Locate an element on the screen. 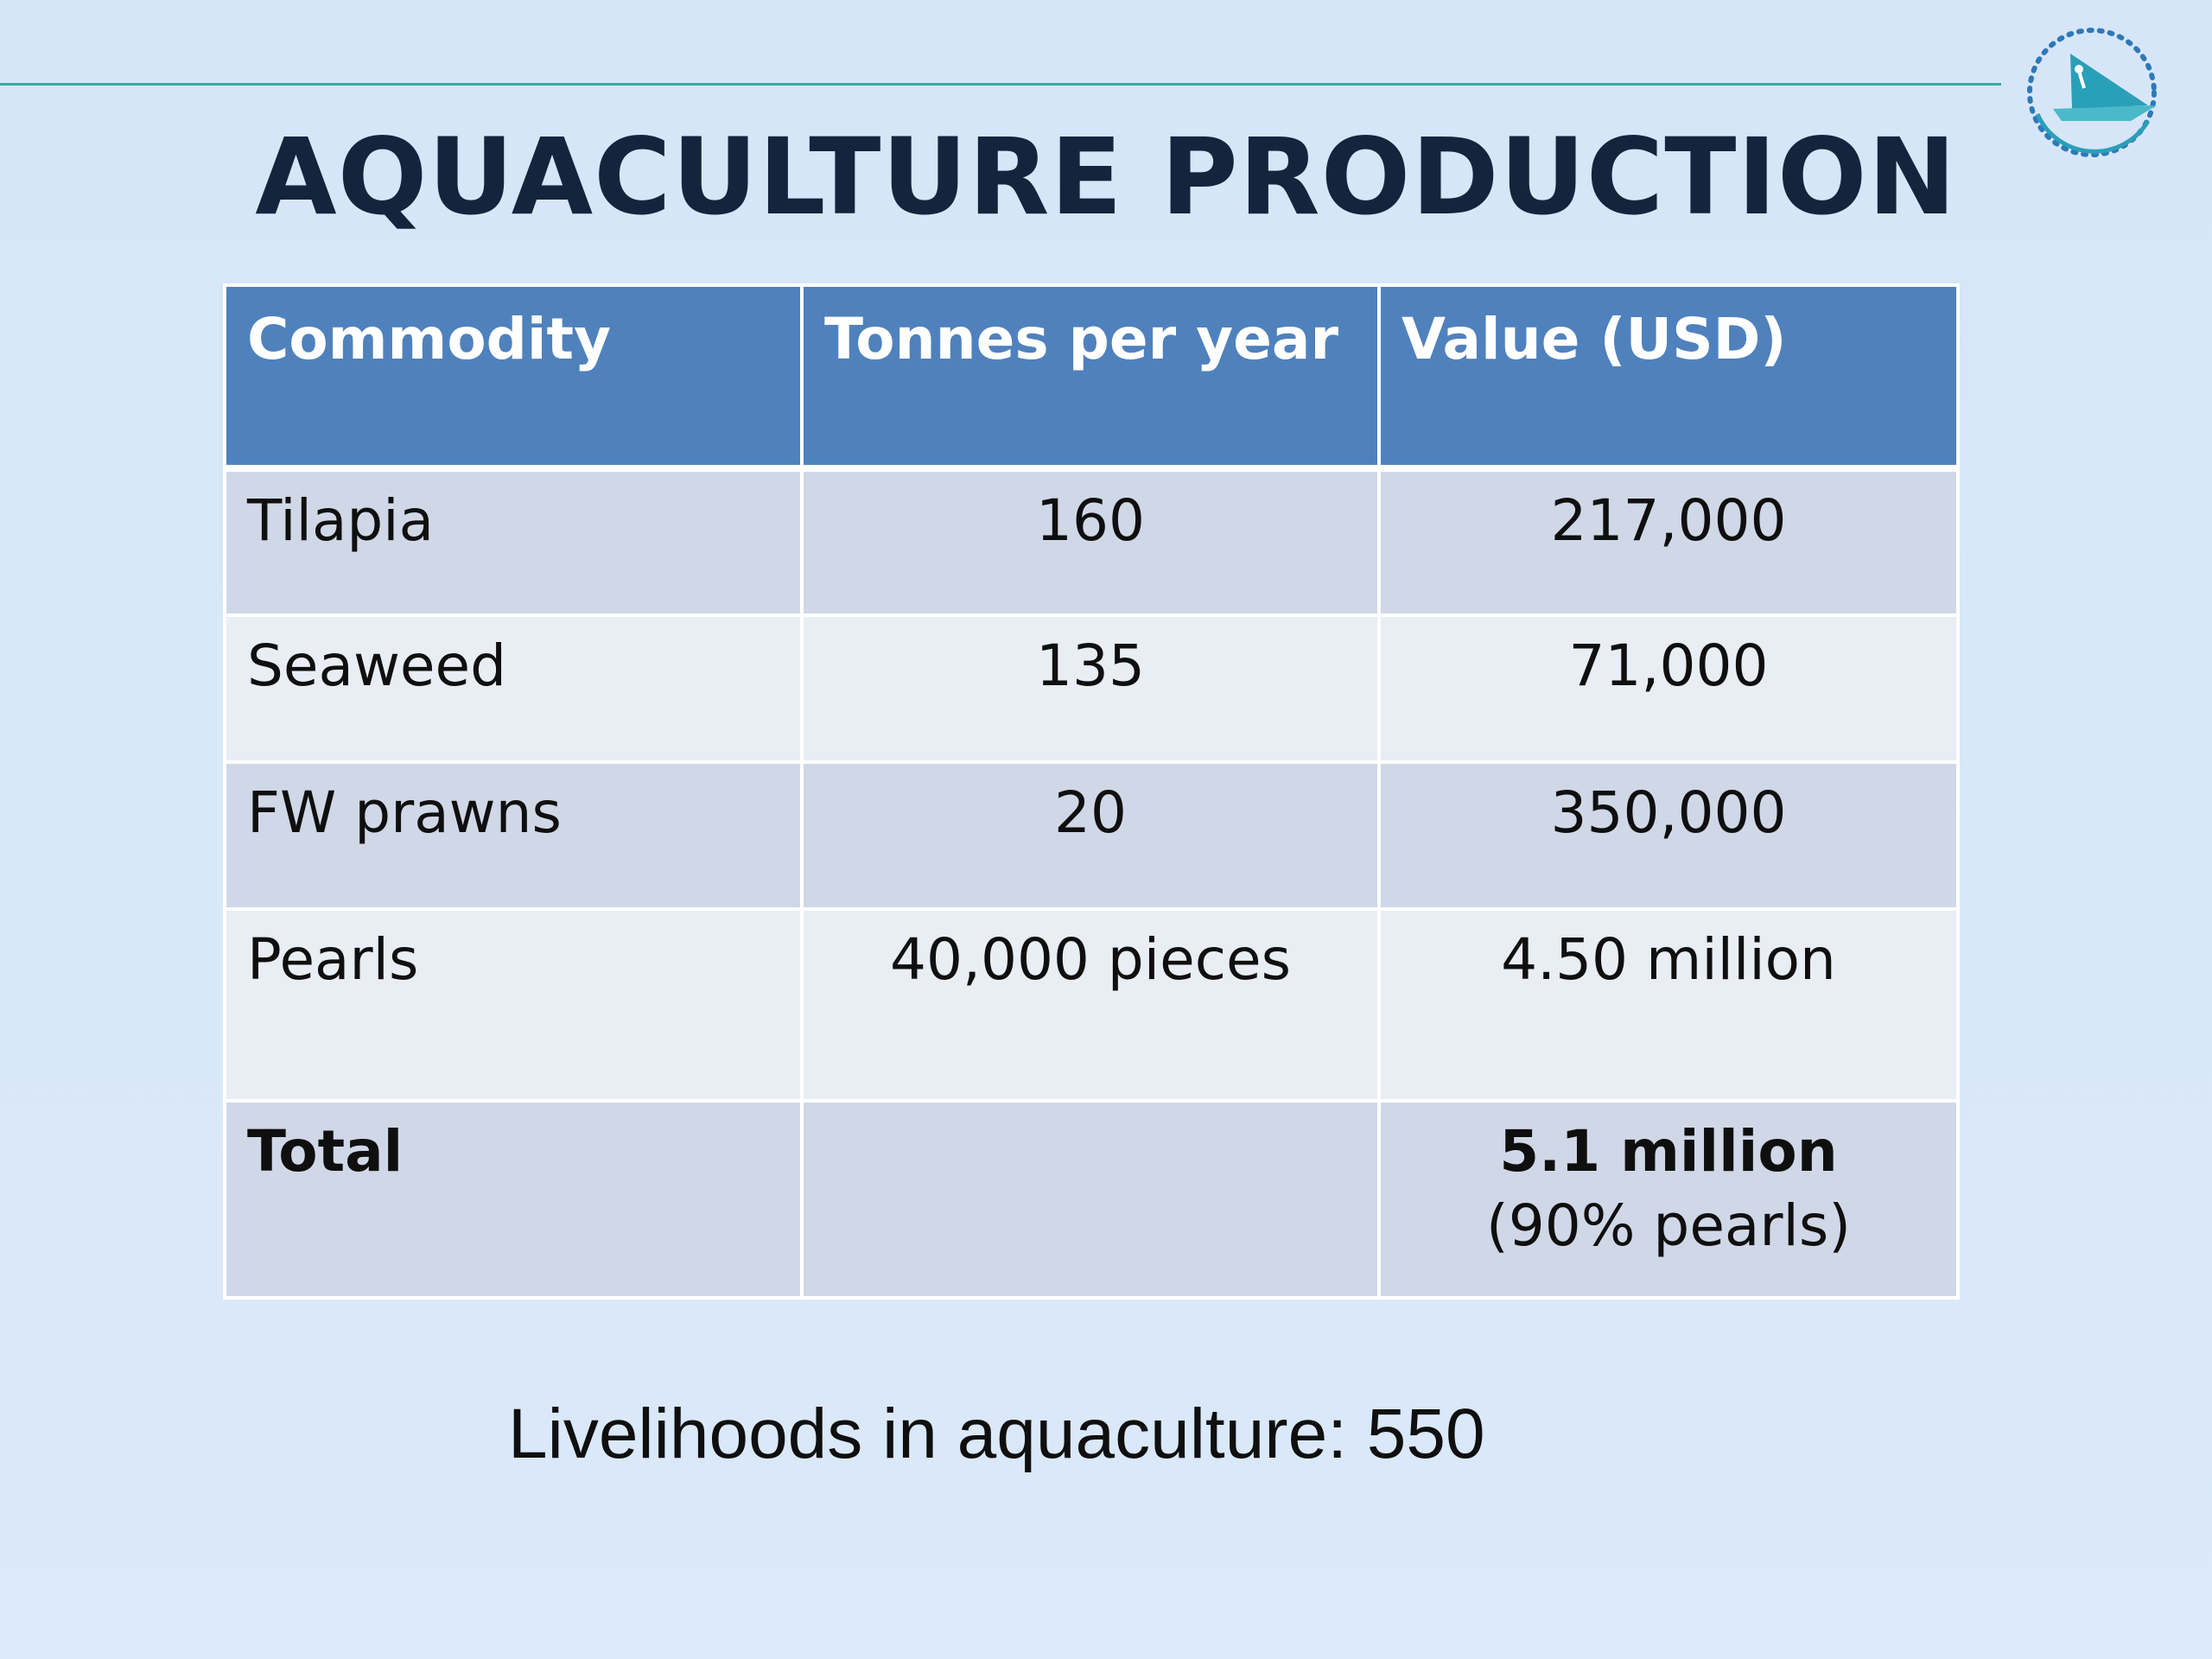 The height and width of the screenshot is (1659, 2212). total-row: Total 5.1 million (90% pearls) is located at coordinates (1091, 1199).